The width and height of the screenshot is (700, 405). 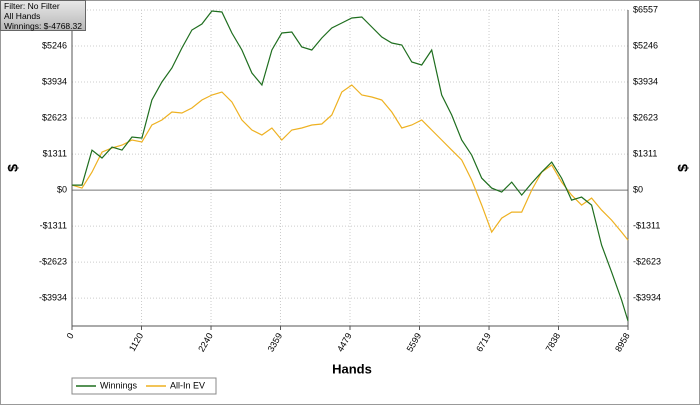 I want to click on y2-tick-label: $0, so click(x=638, y=189).